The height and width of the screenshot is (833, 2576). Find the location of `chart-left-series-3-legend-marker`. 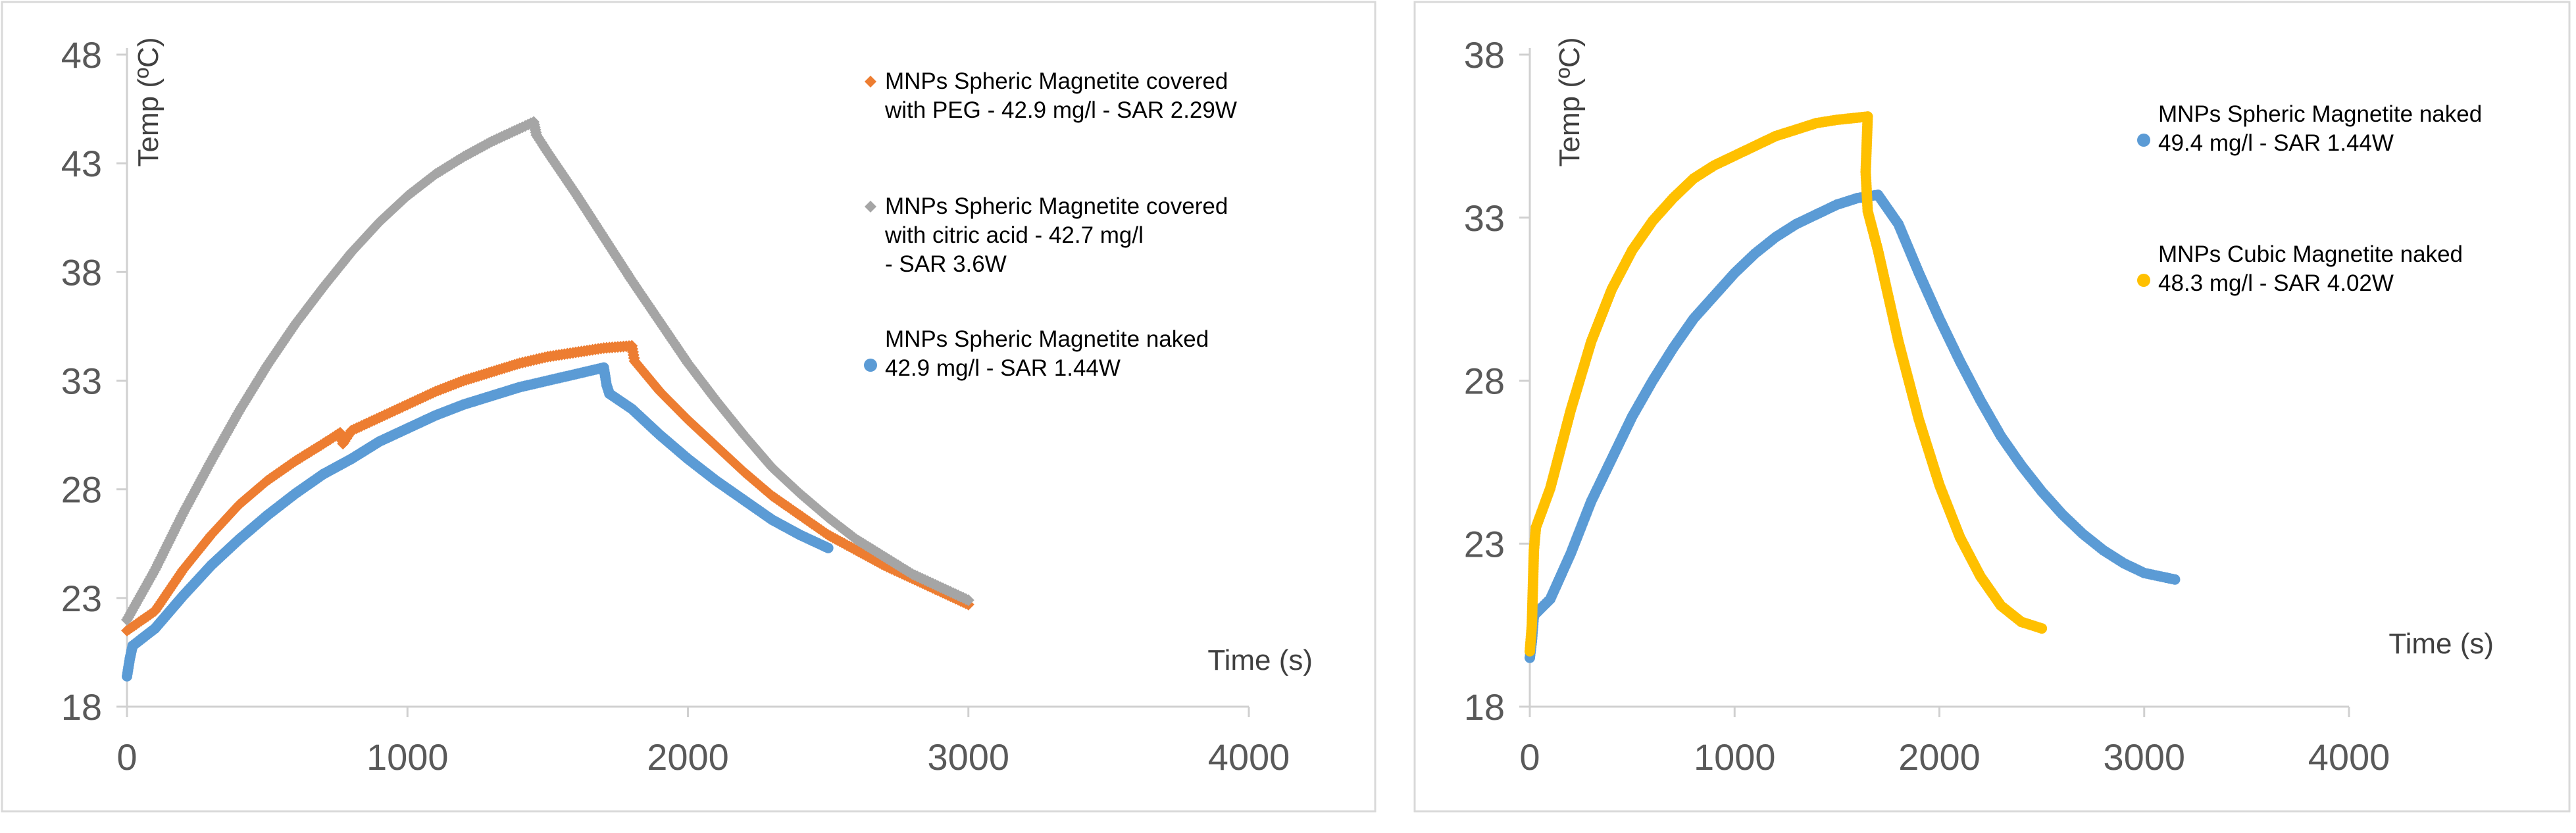

chart-left-series-3-legend-marker is located at coordinates (870, 365).